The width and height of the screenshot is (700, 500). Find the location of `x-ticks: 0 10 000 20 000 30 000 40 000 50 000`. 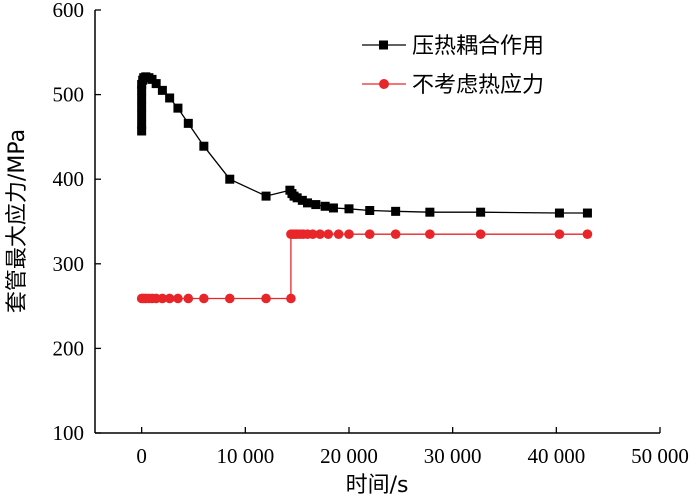

x-ticks: 0 10 000 20 000 30 000 40 000 50 000 is located at coordinates (412, 447).